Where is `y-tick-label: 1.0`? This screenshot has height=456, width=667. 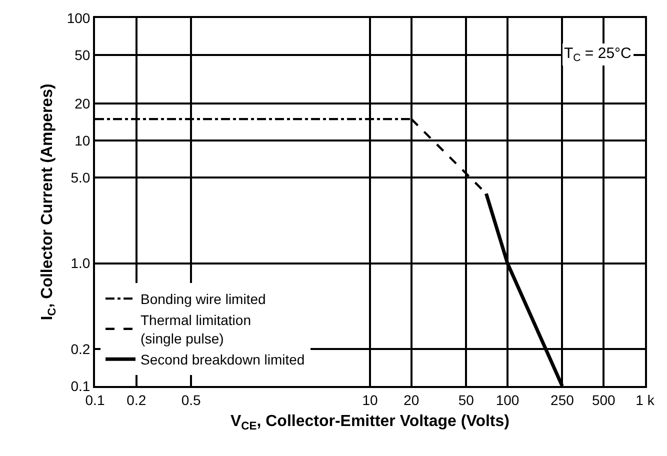 y-tick-label: 1.0 is located at coordinates (80, 263).